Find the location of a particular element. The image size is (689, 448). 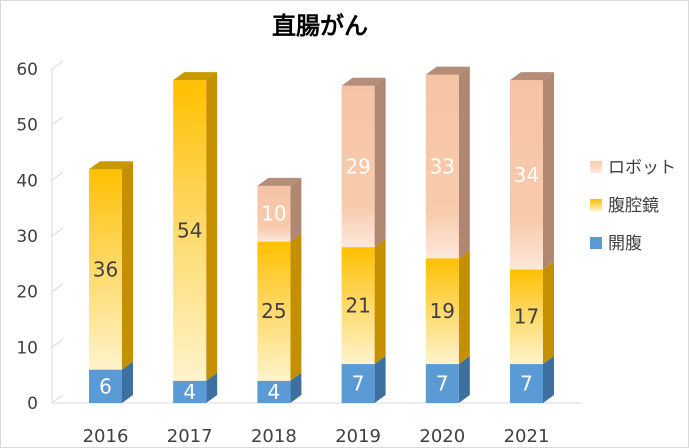

data-label: 29 is located at coordinates (357, 166).